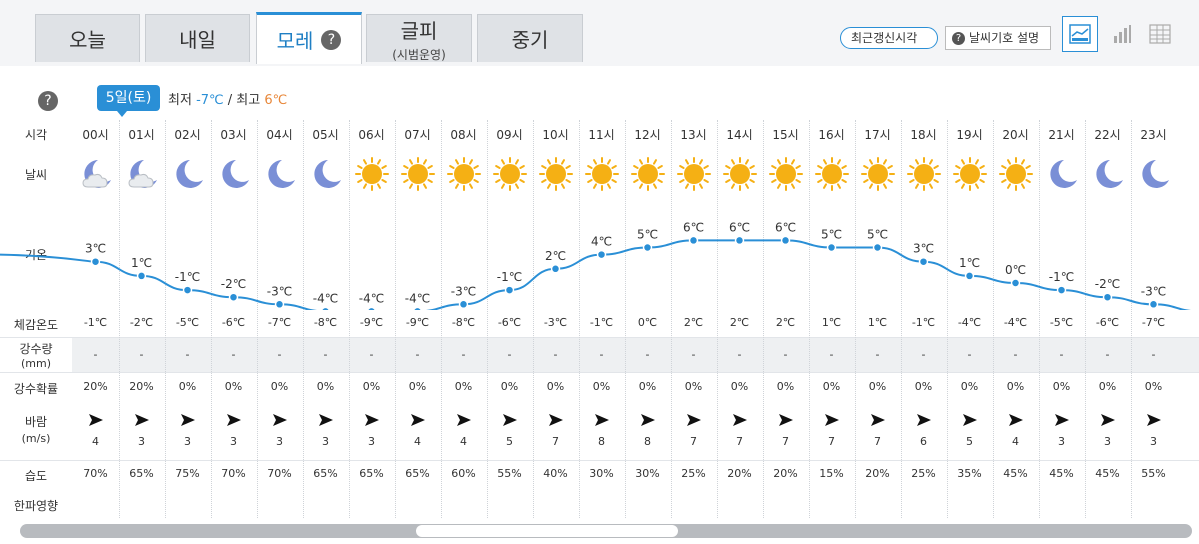 Image resolution: width=1199 pixels, height=544 pixels. What do you see at coordinates (509, 473) in the screenshot?
I see `humidity-value: 55%` at bounding box center [509, 473].